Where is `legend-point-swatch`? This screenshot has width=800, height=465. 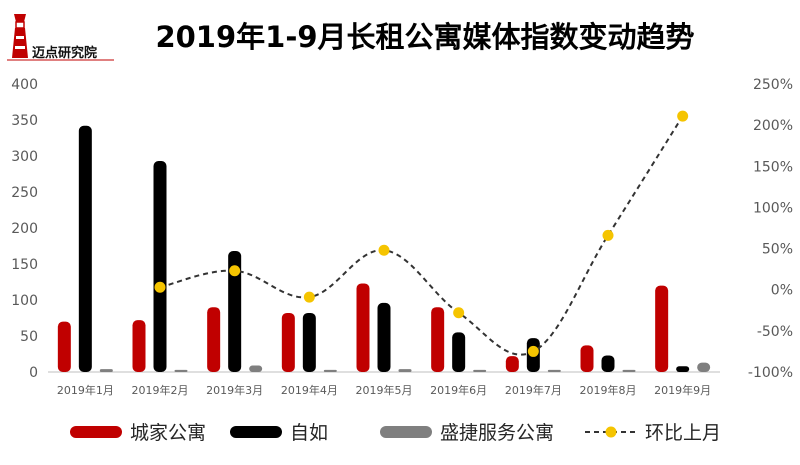
legend-point-swatch is located at coordinates (611, 432).